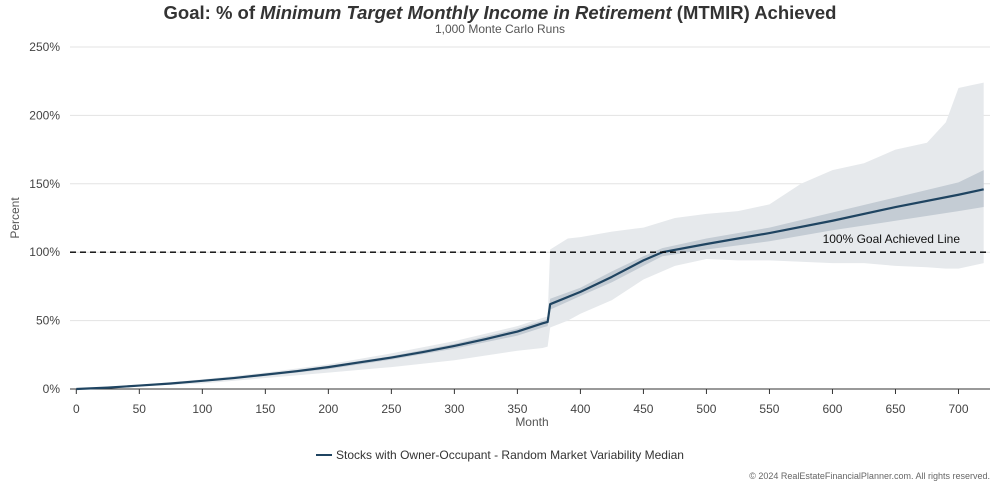 The width and height of the screenshot is (1000, 485). I want to click on x-tick-label: 0, so click(76, 409).